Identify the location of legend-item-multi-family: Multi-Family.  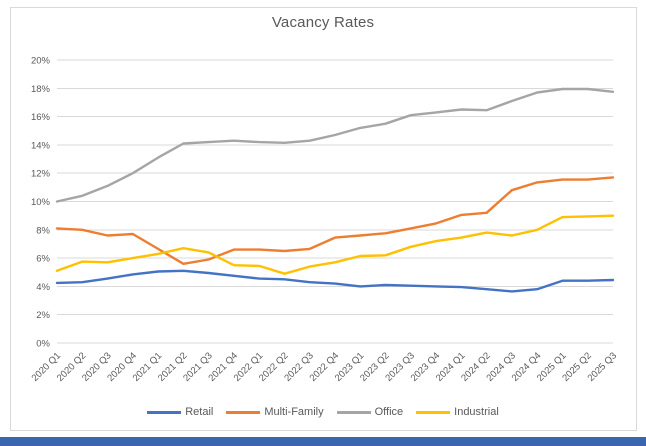
(275, 412).